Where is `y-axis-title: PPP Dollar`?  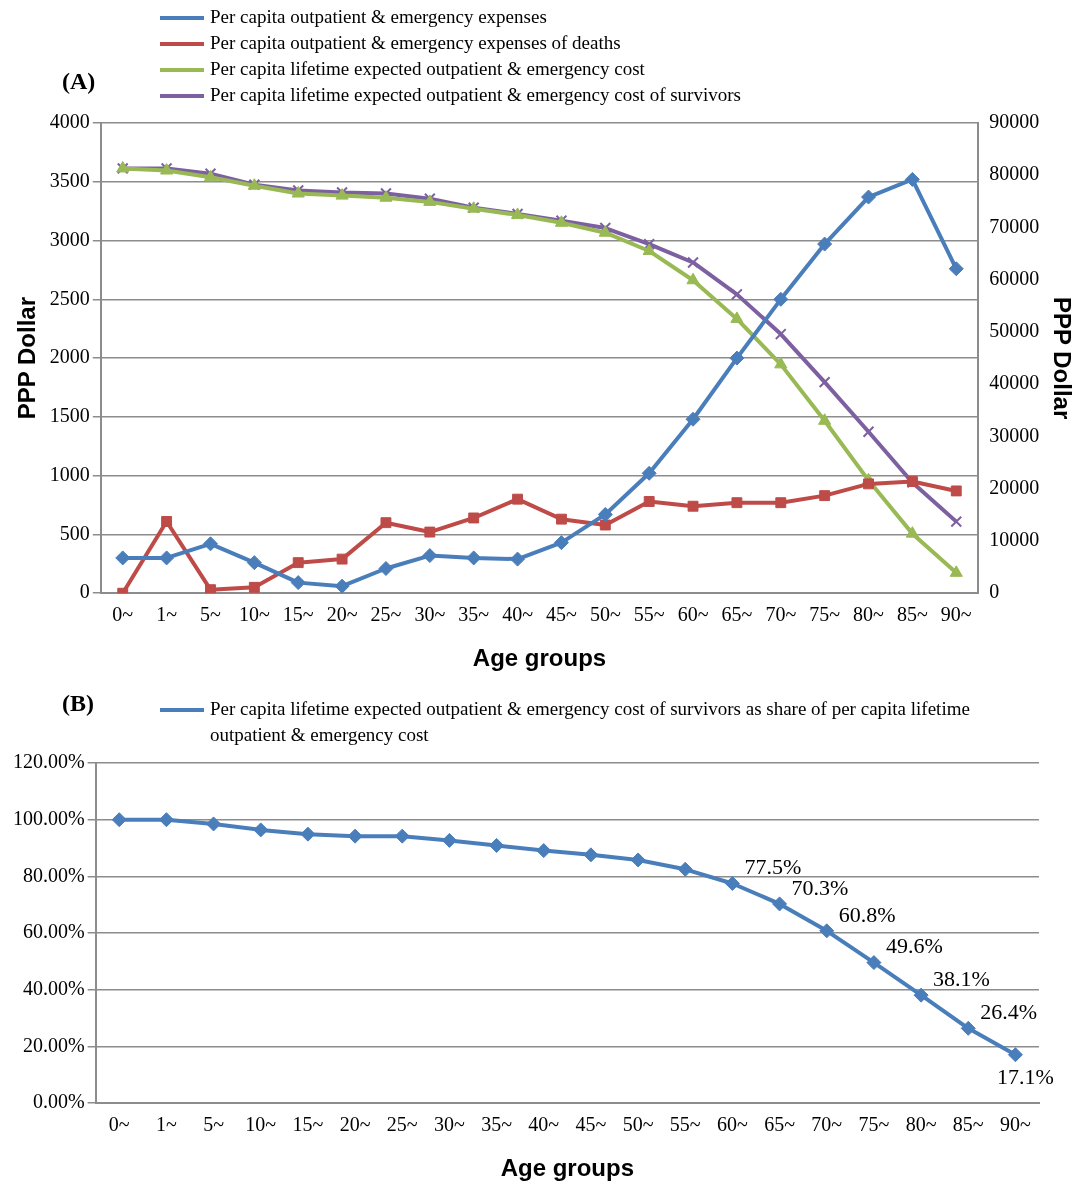
y-axis-title: PPP Dollar is located at coordinates (27, 358).